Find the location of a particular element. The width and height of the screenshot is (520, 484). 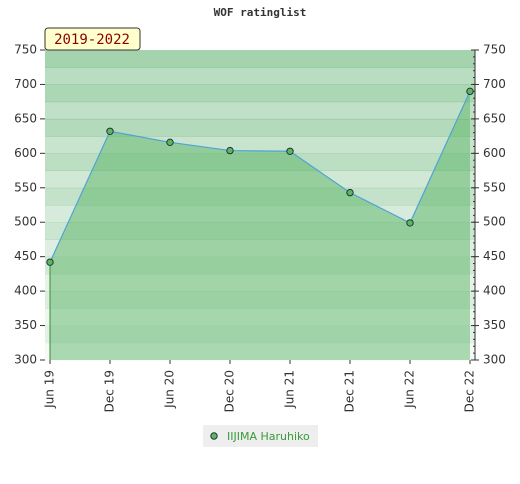

x-tick-label: Dec 19 is located at coordinates (110, 391).